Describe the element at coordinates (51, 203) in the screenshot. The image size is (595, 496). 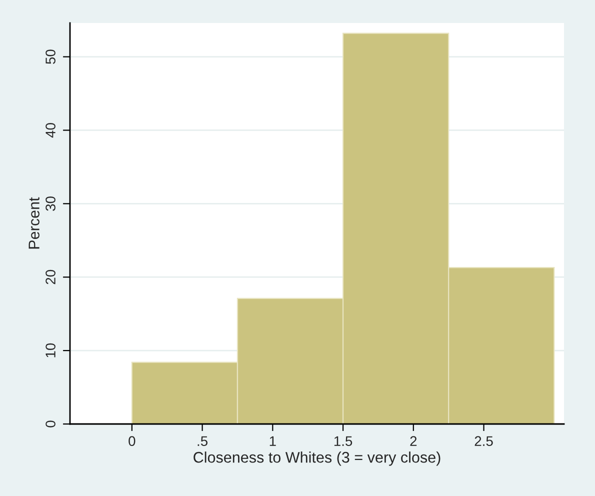
I see `y-tick-label: 30` at that location.